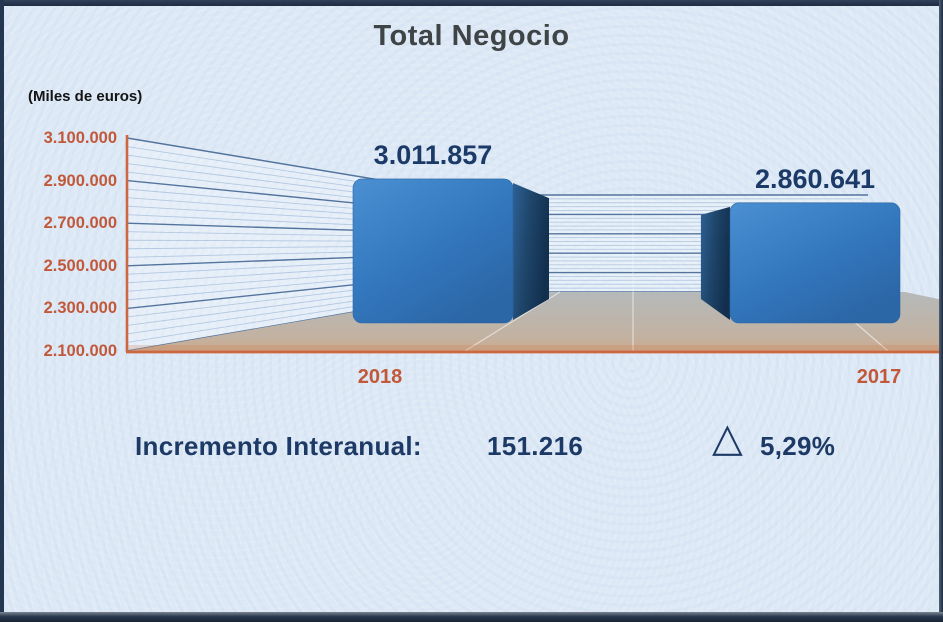 The height and width of the screenshot is (622, 943). Describe the element at coordinates (80, 138) in the screenshot. I see `y-tick-label: 3.100.000` at that location.